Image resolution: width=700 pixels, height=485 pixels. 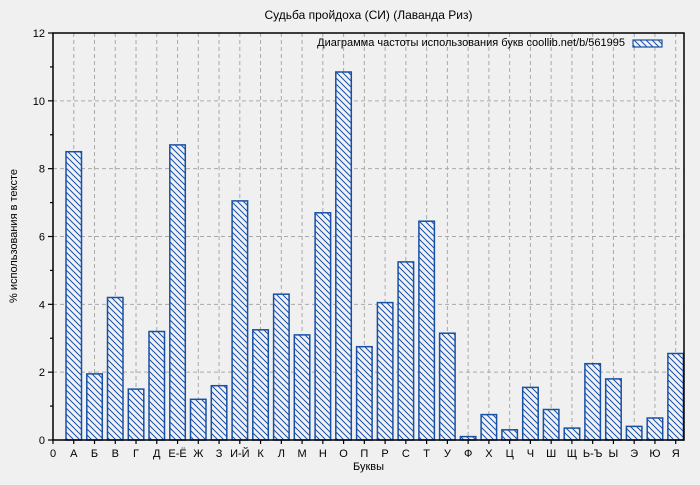 What do you see at coordinates (301, 454) in the screenshot?
I see `x-tick-label: М` at bounding box center [301, 454].